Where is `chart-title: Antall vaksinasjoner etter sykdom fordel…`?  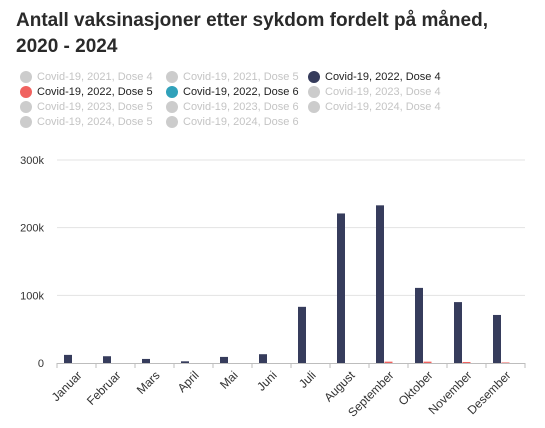 chart-title: Antall vaksinasjoner etter sykdom fordel… is located at coordinates (252, 33).